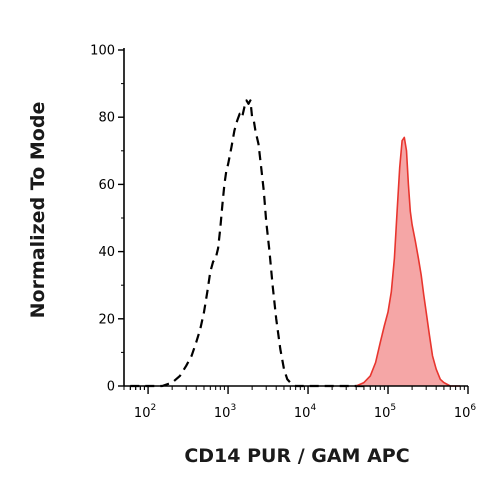 Image resolution: width=500 pixels, height=500 pixels. What do you see at coordinates (145, 412) in the screenshot?
I see `x-tick-label: 10²` at bounding box center [145, 412].